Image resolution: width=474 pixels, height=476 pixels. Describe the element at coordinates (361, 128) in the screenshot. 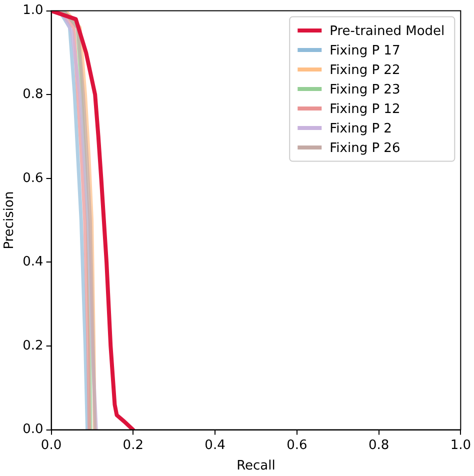

I see `legend-label: Fixing P 2` at that location.